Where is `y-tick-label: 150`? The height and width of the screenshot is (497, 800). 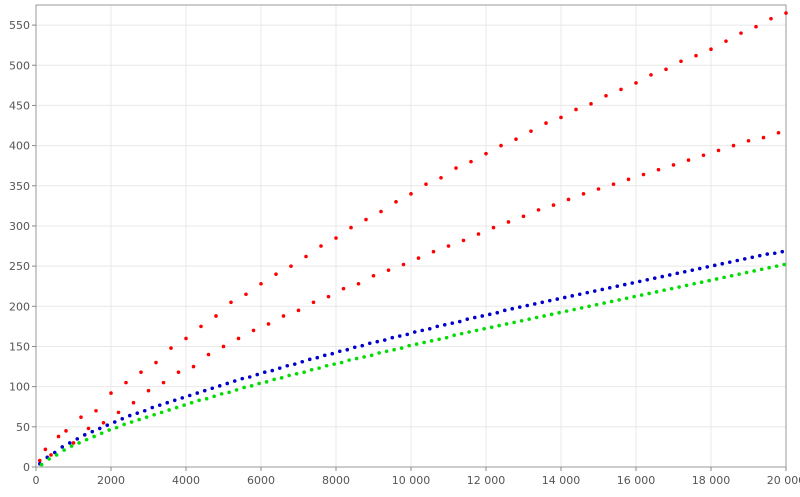 y-tick-label: 150 is located at coordinates (19, 346).